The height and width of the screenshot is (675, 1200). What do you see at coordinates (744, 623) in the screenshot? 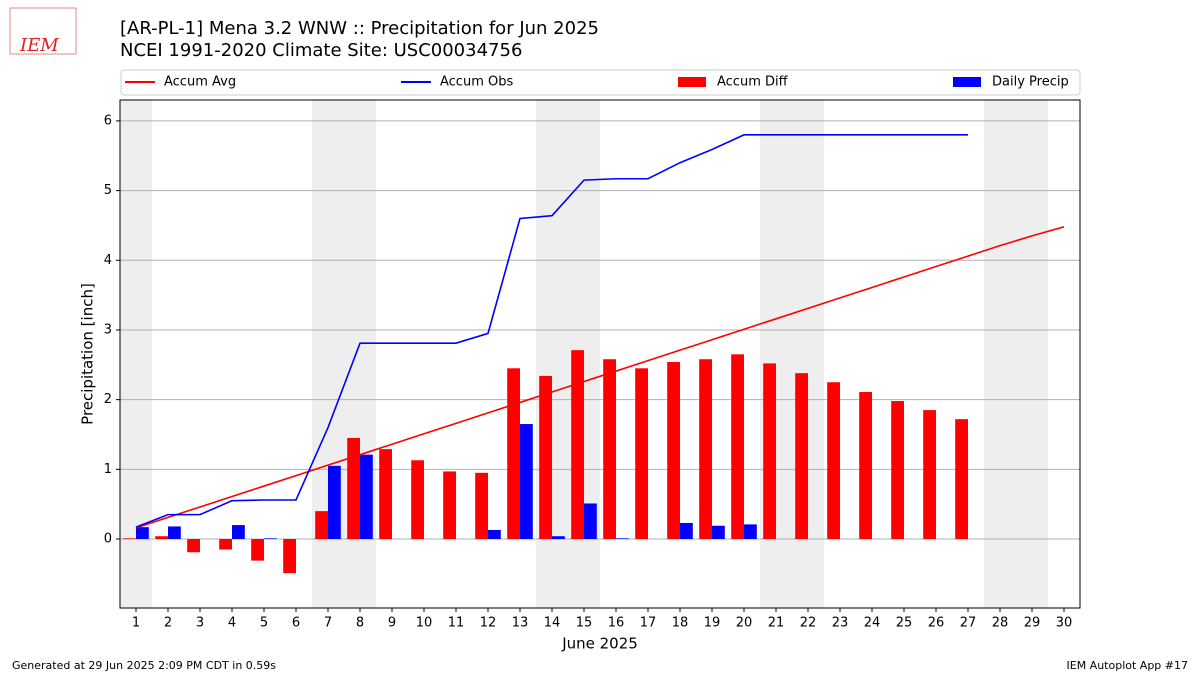
I see `x-tick-label: 20` at bounding box center [744, 623].